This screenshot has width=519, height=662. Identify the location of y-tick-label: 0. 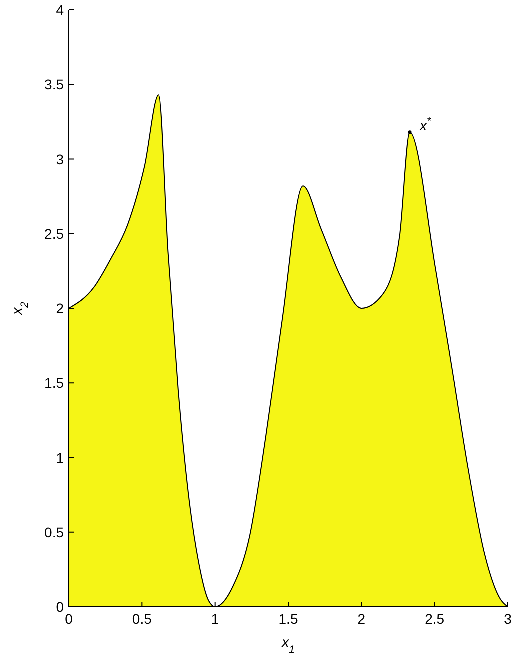
(60, 607).